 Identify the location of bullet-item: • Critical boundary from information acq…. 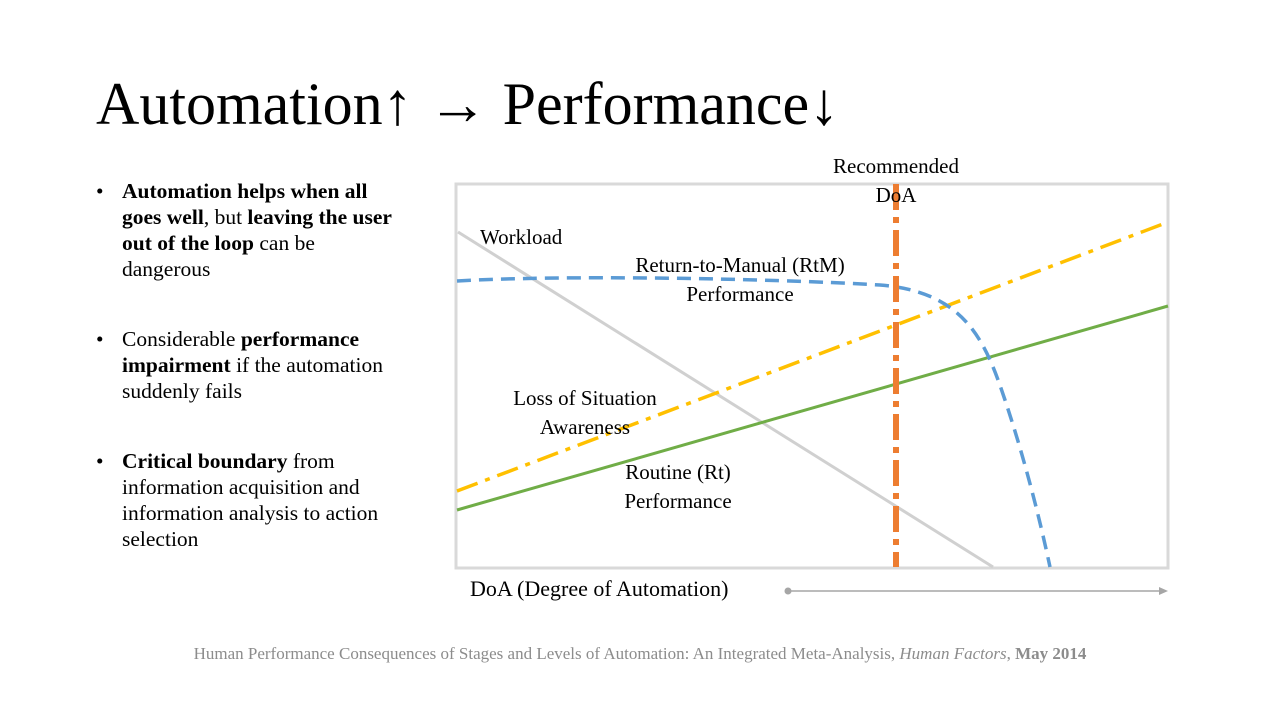
(251, 500).